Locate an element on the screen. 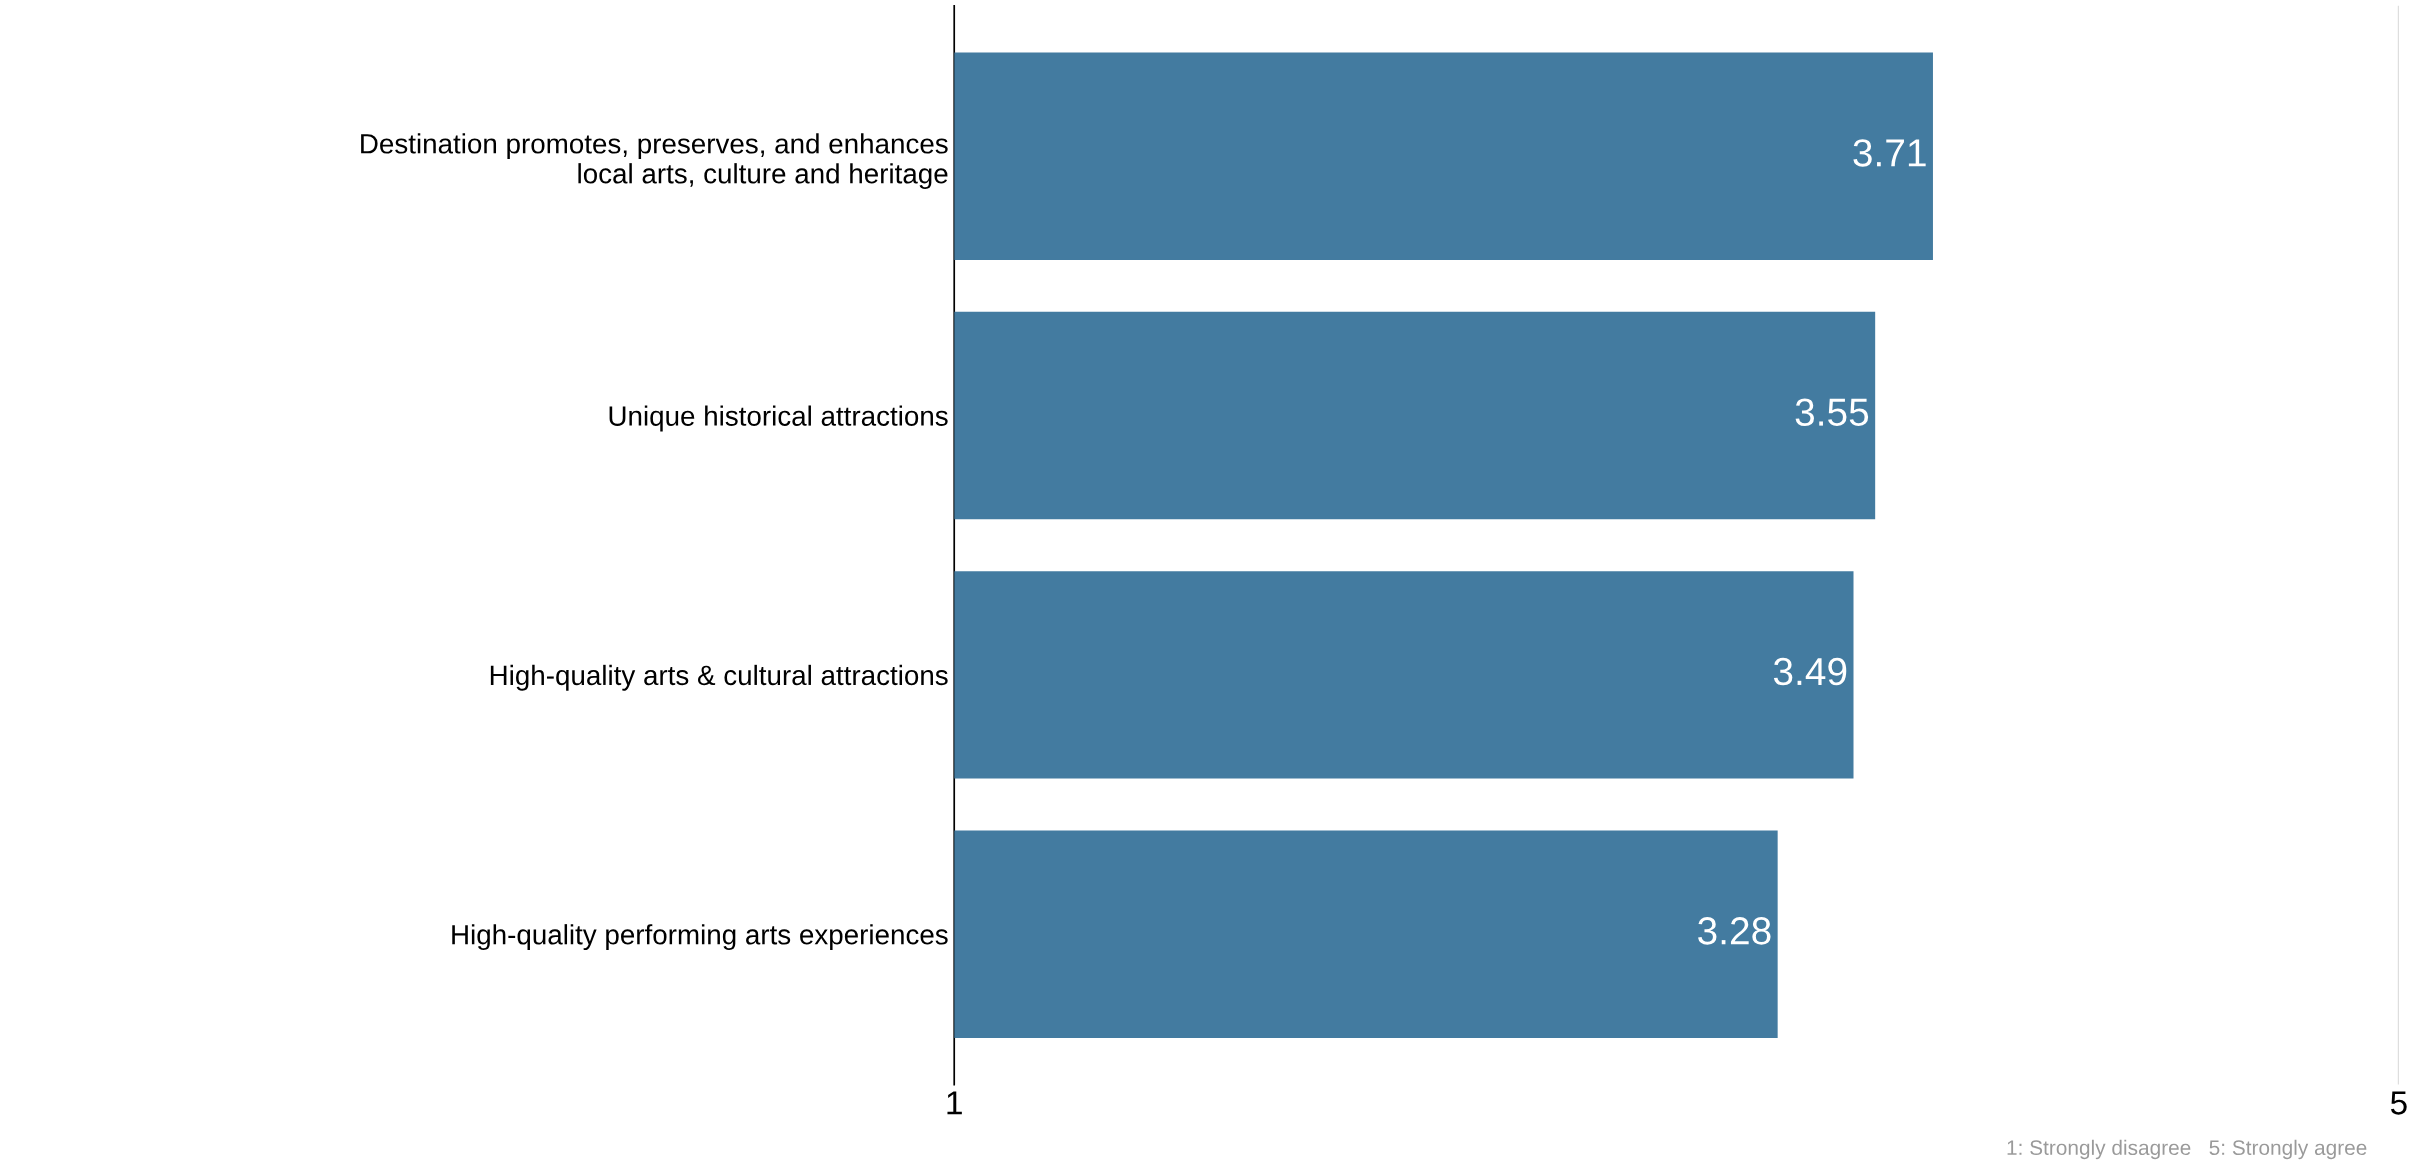 The width and height of the screenshot is (2428, 1165). y-tick-label: High-quality arts & cultural attractions is located at coordinates (719, 677).